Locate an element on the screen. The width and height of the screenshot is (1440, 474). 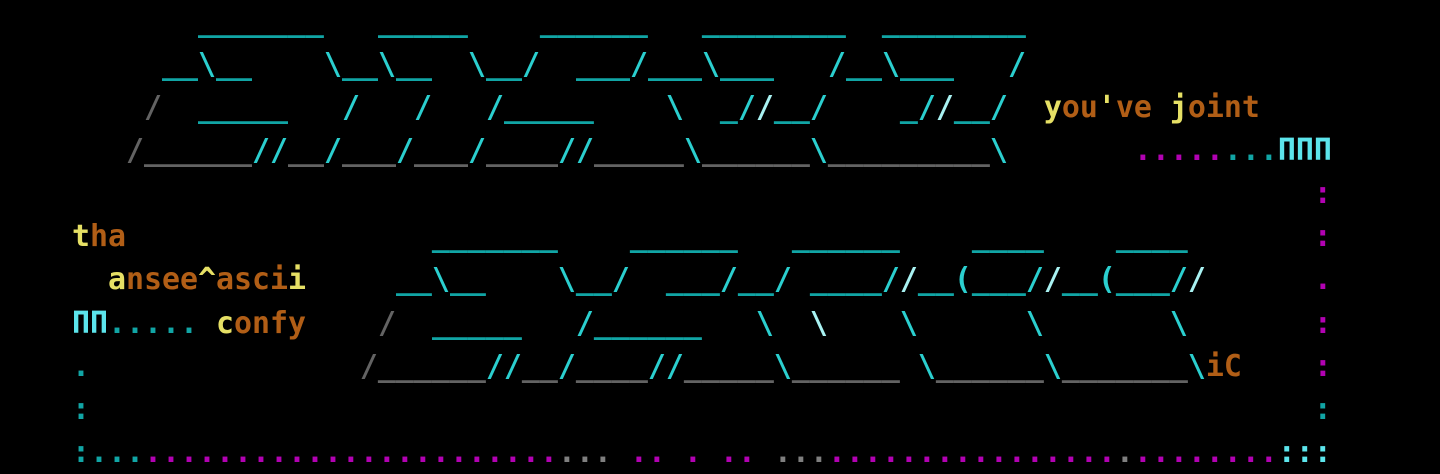
logo-stroke: ____ is located at coordinates (845, 280).